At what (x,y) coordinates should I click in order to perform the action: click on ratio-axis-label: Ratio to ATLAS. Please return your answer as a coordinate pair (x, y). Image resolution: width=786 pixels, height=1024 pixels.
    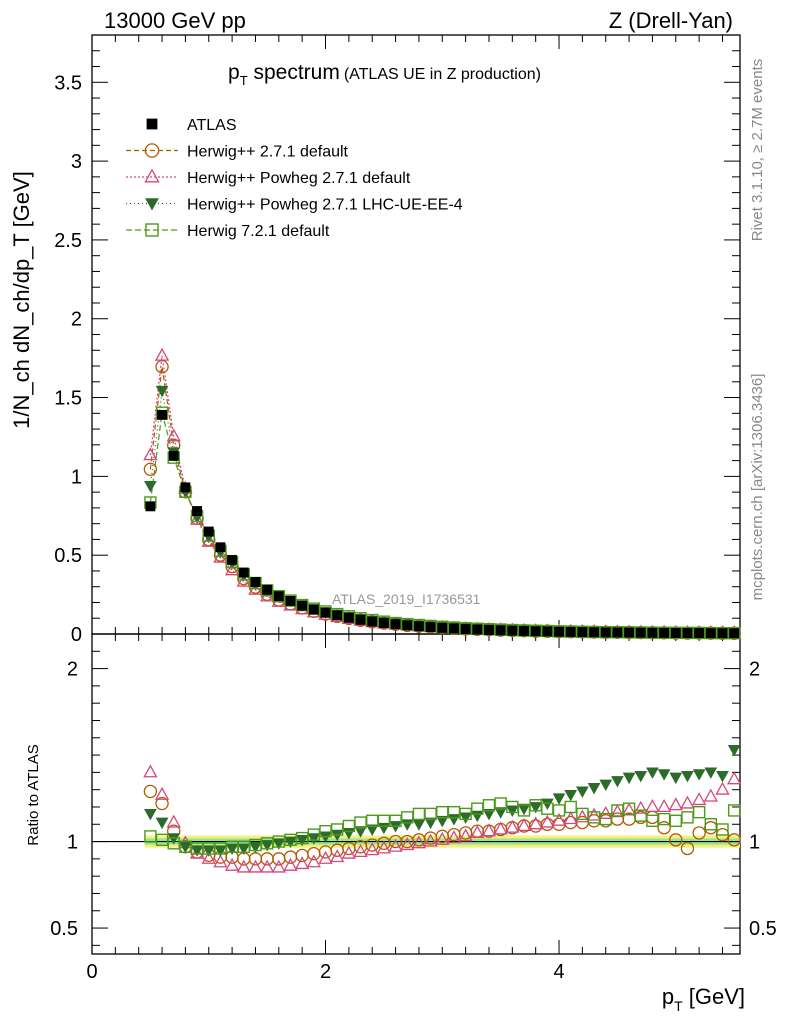
    Looking at the image, I should click on (33, 794).